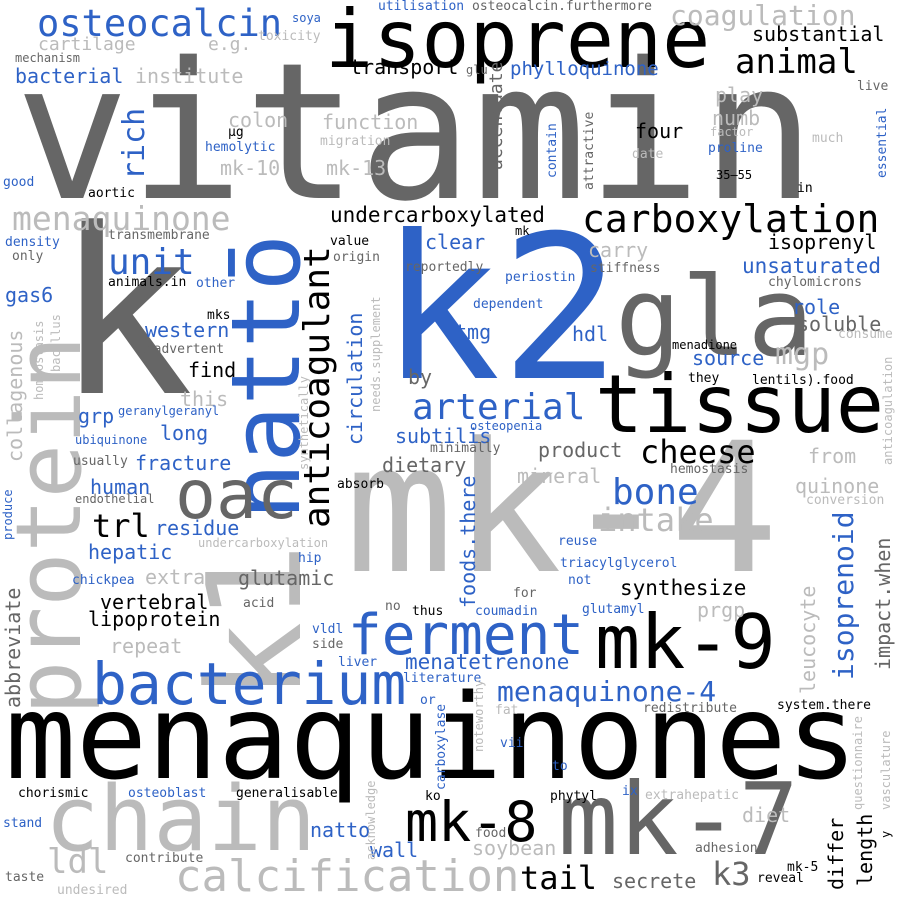  I want to click on word-osteoblast: osteoblast, so click(167, 793).